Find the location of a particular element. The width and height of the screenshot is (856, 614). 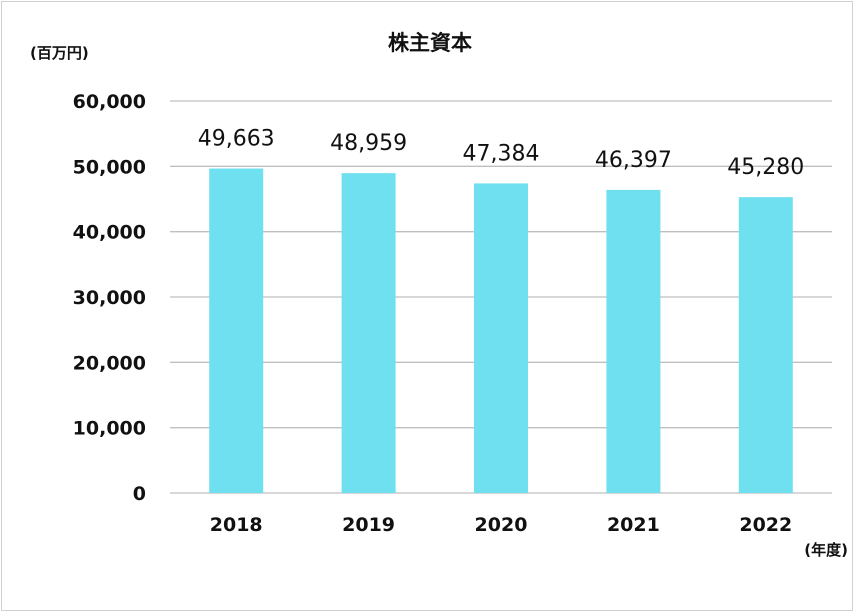

x-tick-label-2022: 2022 is located at coordinates (765, 525).